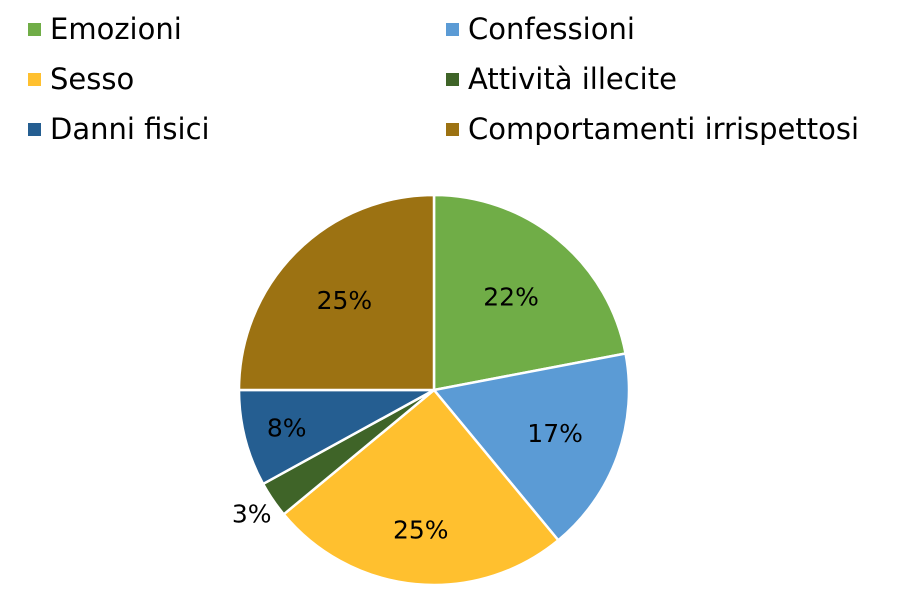  What do you see at coordinates (116, 29) in the screenshot?
I see `legend-label: Emozioni` at bounding box center [116, 29].